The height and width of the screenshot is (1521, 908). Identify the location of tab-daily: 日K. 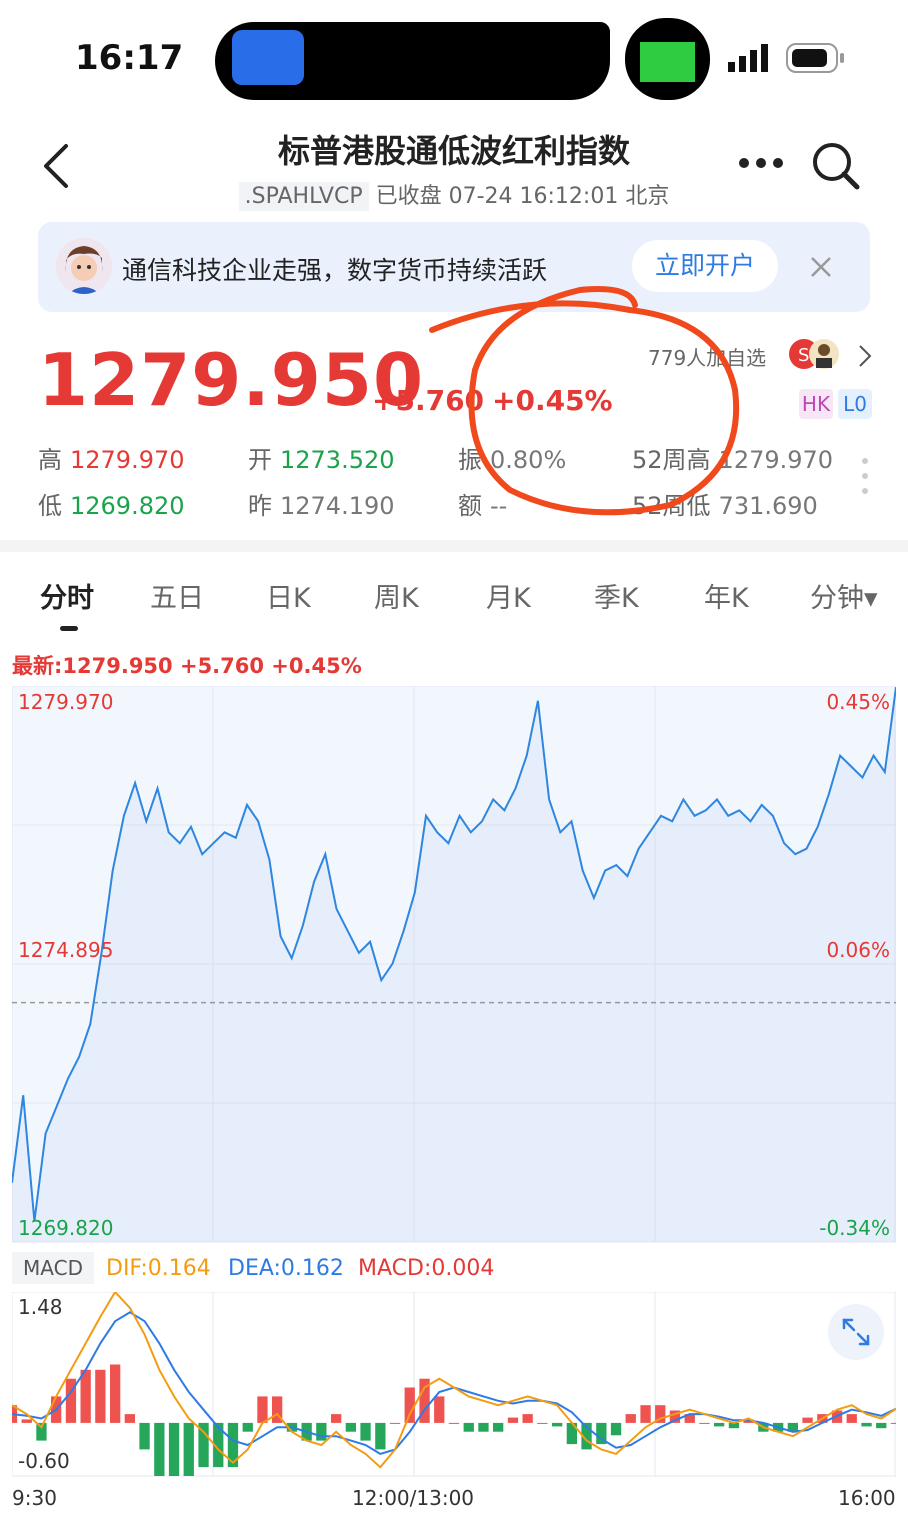
(288, 598).